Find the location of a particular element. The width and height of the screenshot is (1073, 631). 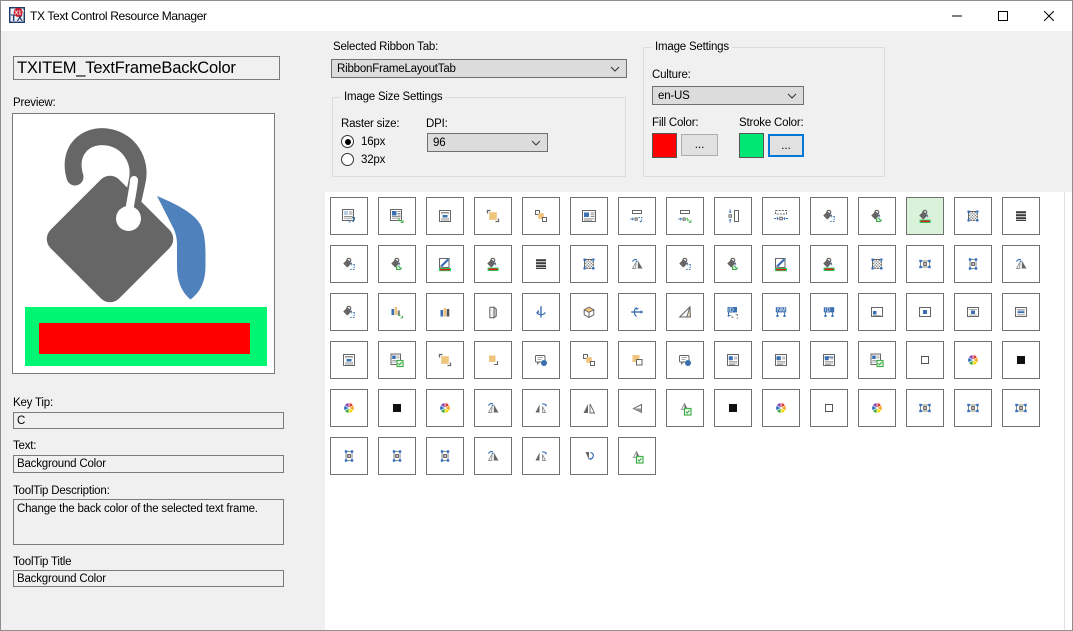

svg-text: X17 is located at coordinates (20, 14).